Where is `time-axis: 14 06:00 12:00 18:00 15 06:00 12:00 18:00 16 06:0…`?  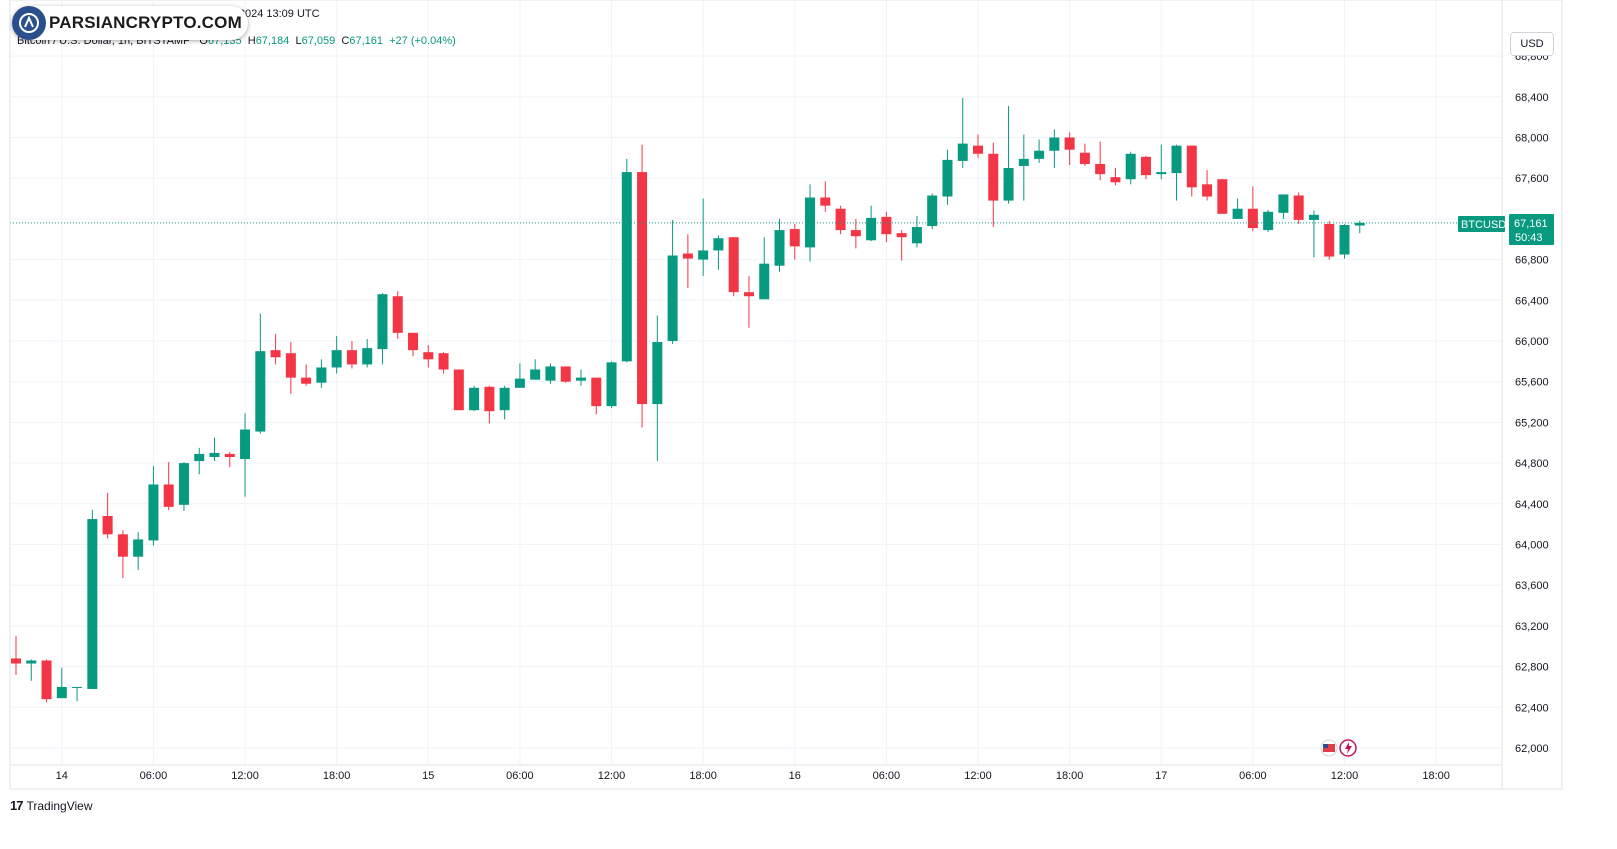 time-axis: 14 06:00 12:00 18:00 15 06:00 12:00 18:00 16 06:0… is located at coordinates (753, 776).